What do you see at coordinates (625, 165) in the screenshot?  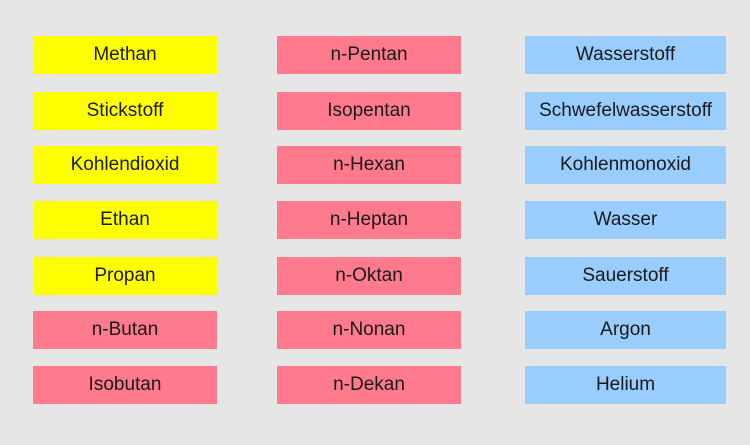 I see `tile-kohlenmonoxid: Kohlenmonoxid` at bounding box center [625, 165].